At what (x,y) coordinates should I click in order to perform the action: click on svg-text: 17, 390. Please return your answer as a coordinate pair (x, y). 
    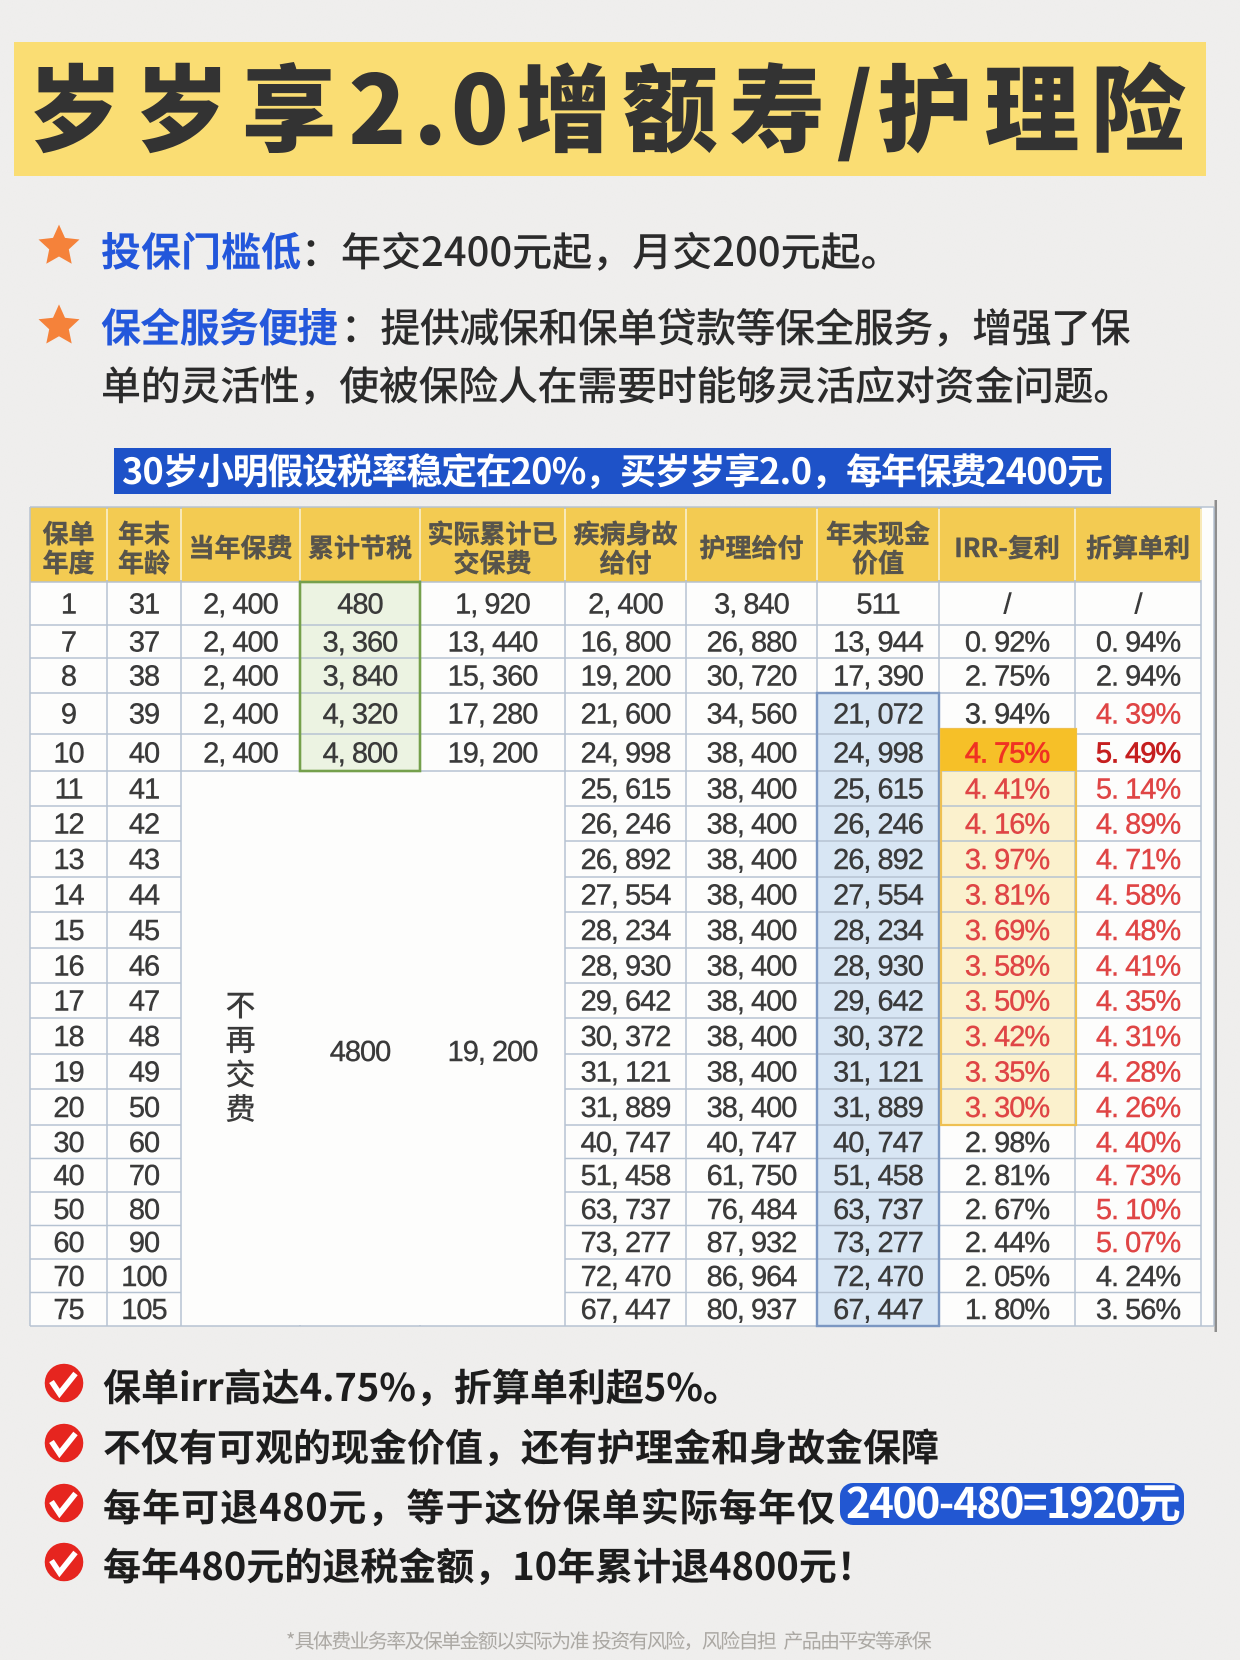
    Looking at the image, I should click on (878, 677).